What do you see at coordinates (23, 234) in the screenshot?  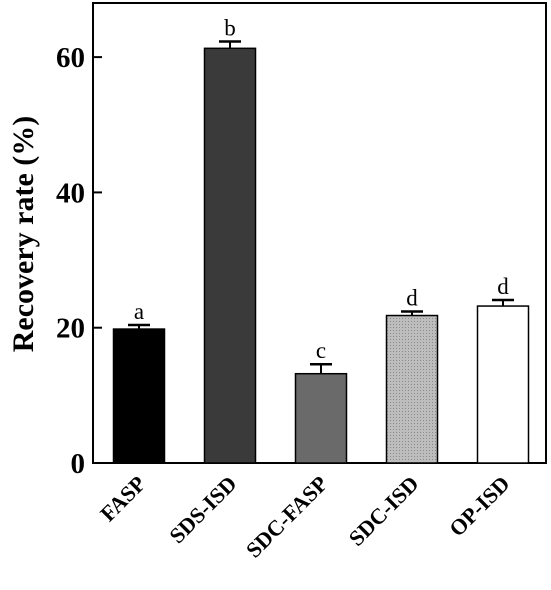 I see `y-axis-title: Recovery rate (%)` at bounding box center [23, 234].